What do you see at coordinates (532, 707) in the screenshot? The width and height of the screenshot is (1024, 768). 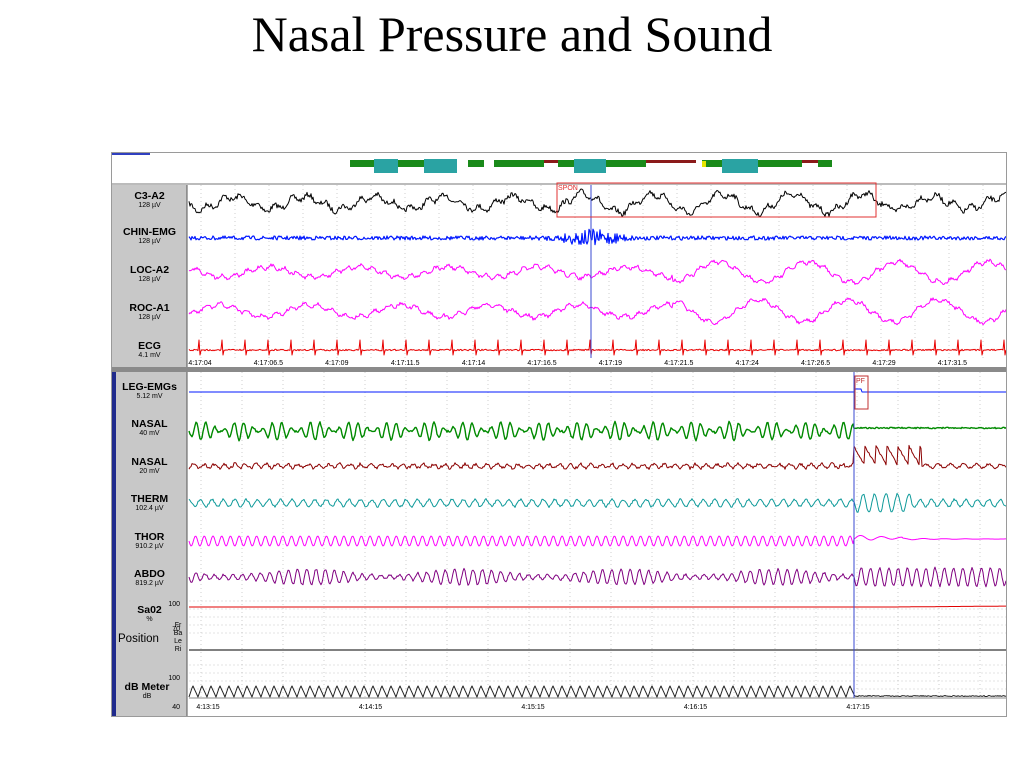 I see `resp-time-tick: 4:15:15` at bounding box center [532, 707].